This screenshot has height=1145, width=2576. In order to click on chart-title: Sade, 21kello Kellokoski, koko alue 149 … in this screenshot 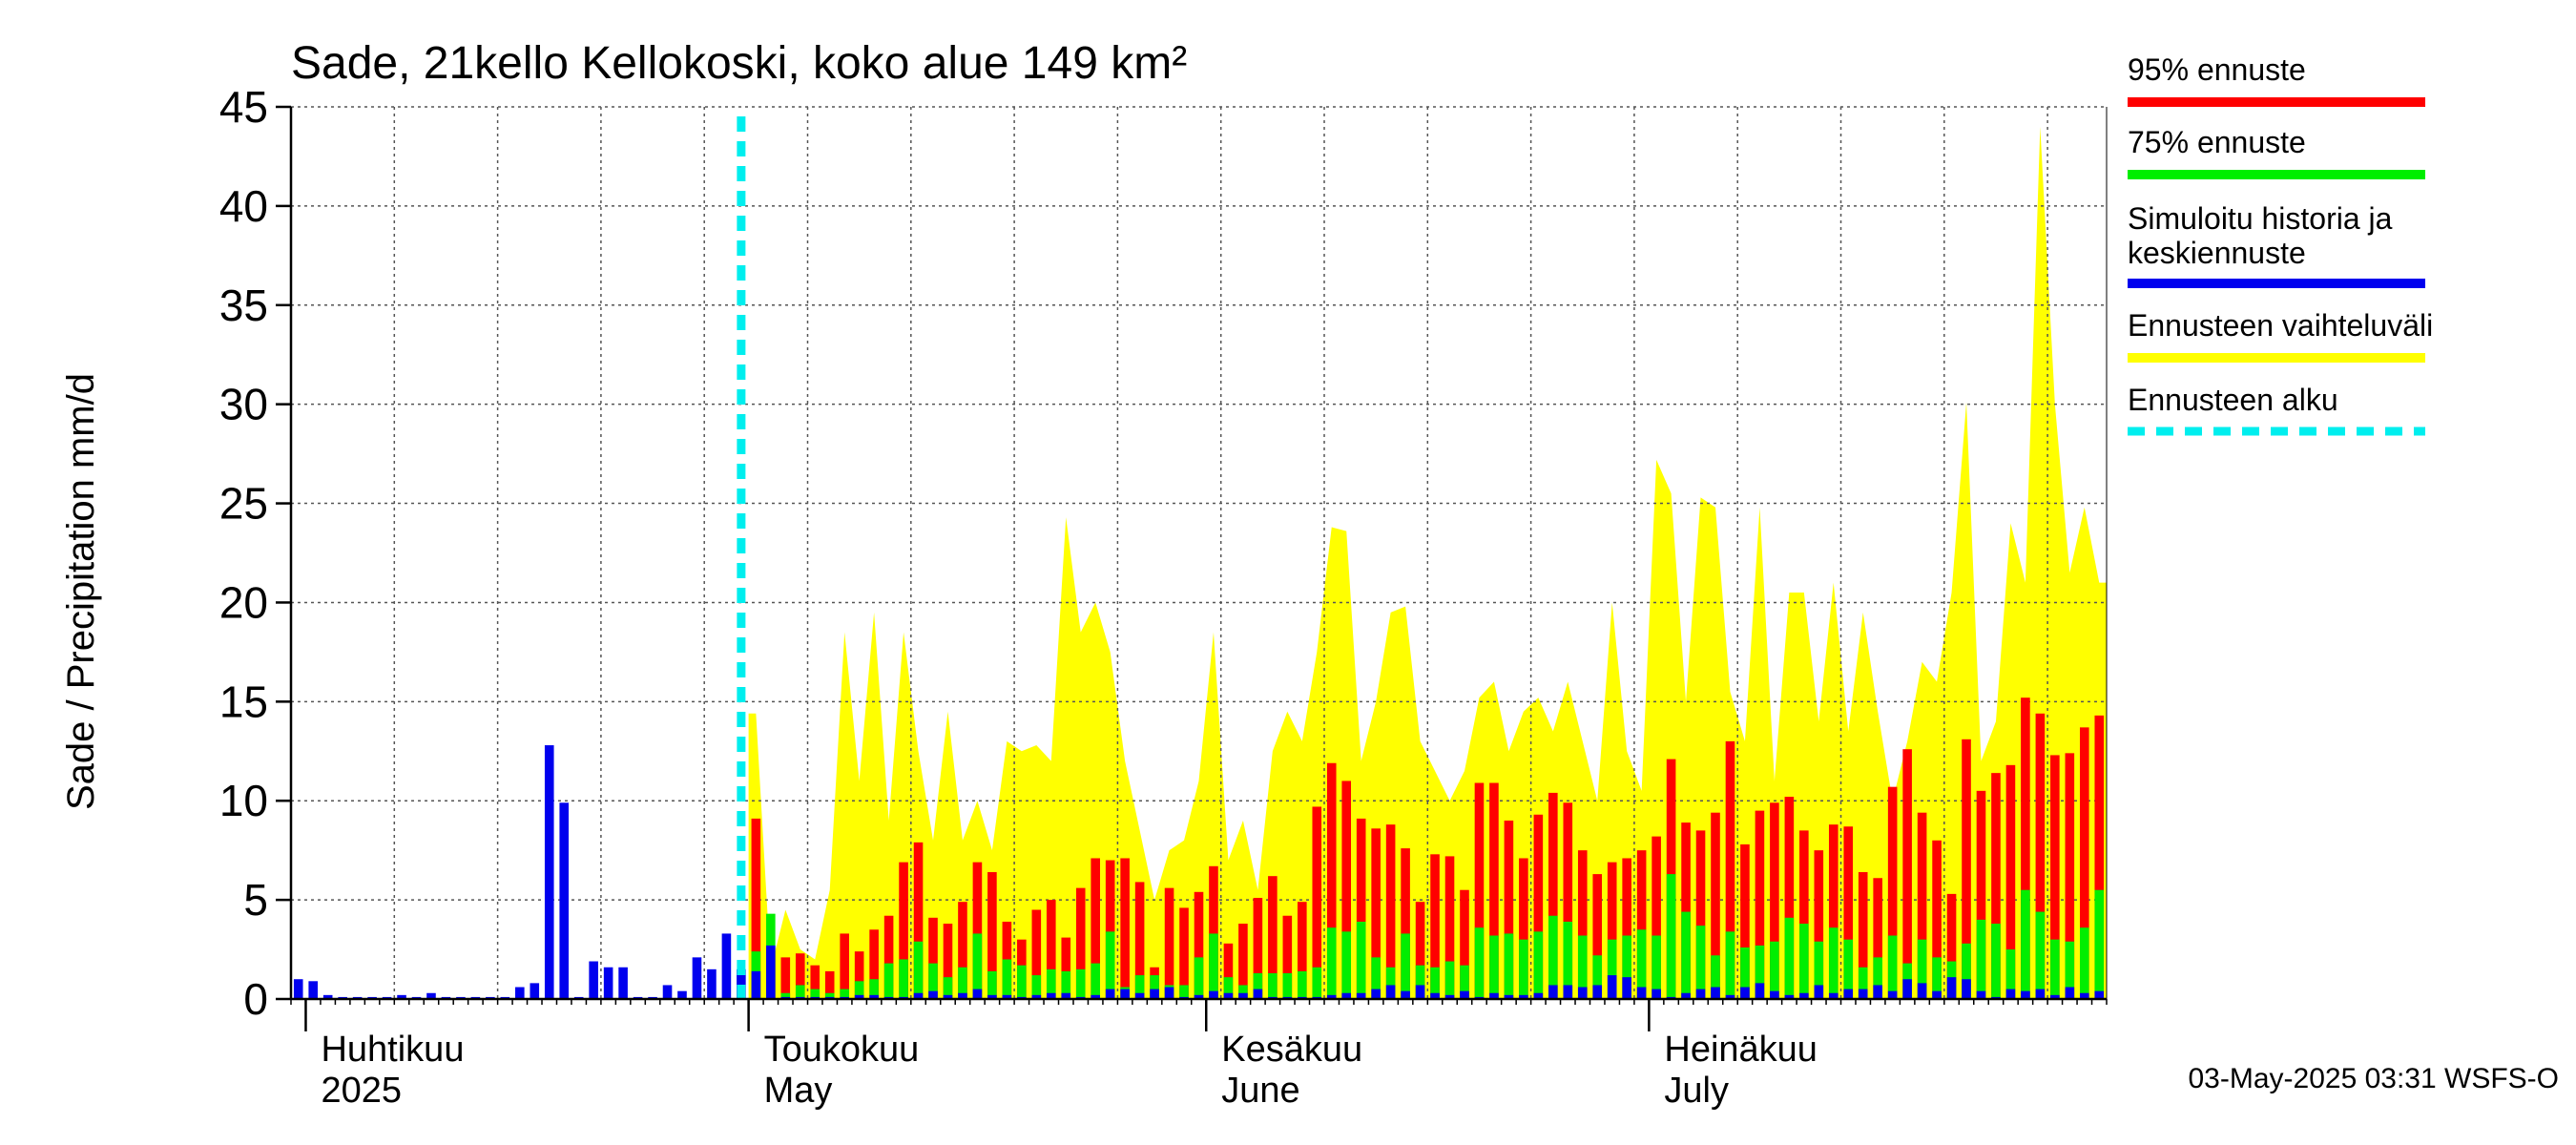, I will do `click(739, 63)`.